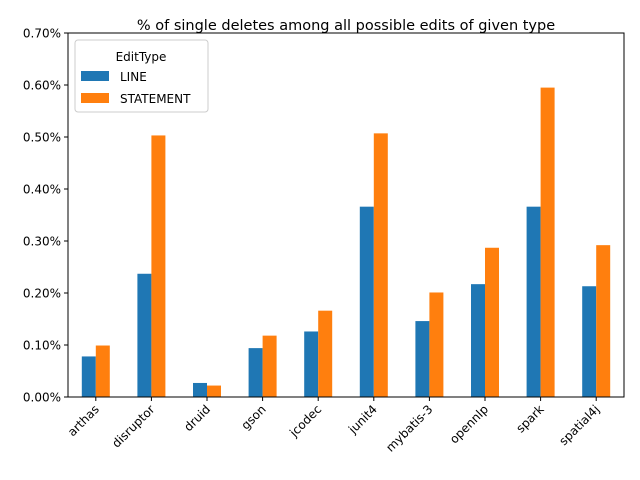 Image resolution: width=640 pixels, height=480 pixels. Describe the element at coordinates (603, 321) in the screenshot. I see `bar-statement-spatial4j` at that location.